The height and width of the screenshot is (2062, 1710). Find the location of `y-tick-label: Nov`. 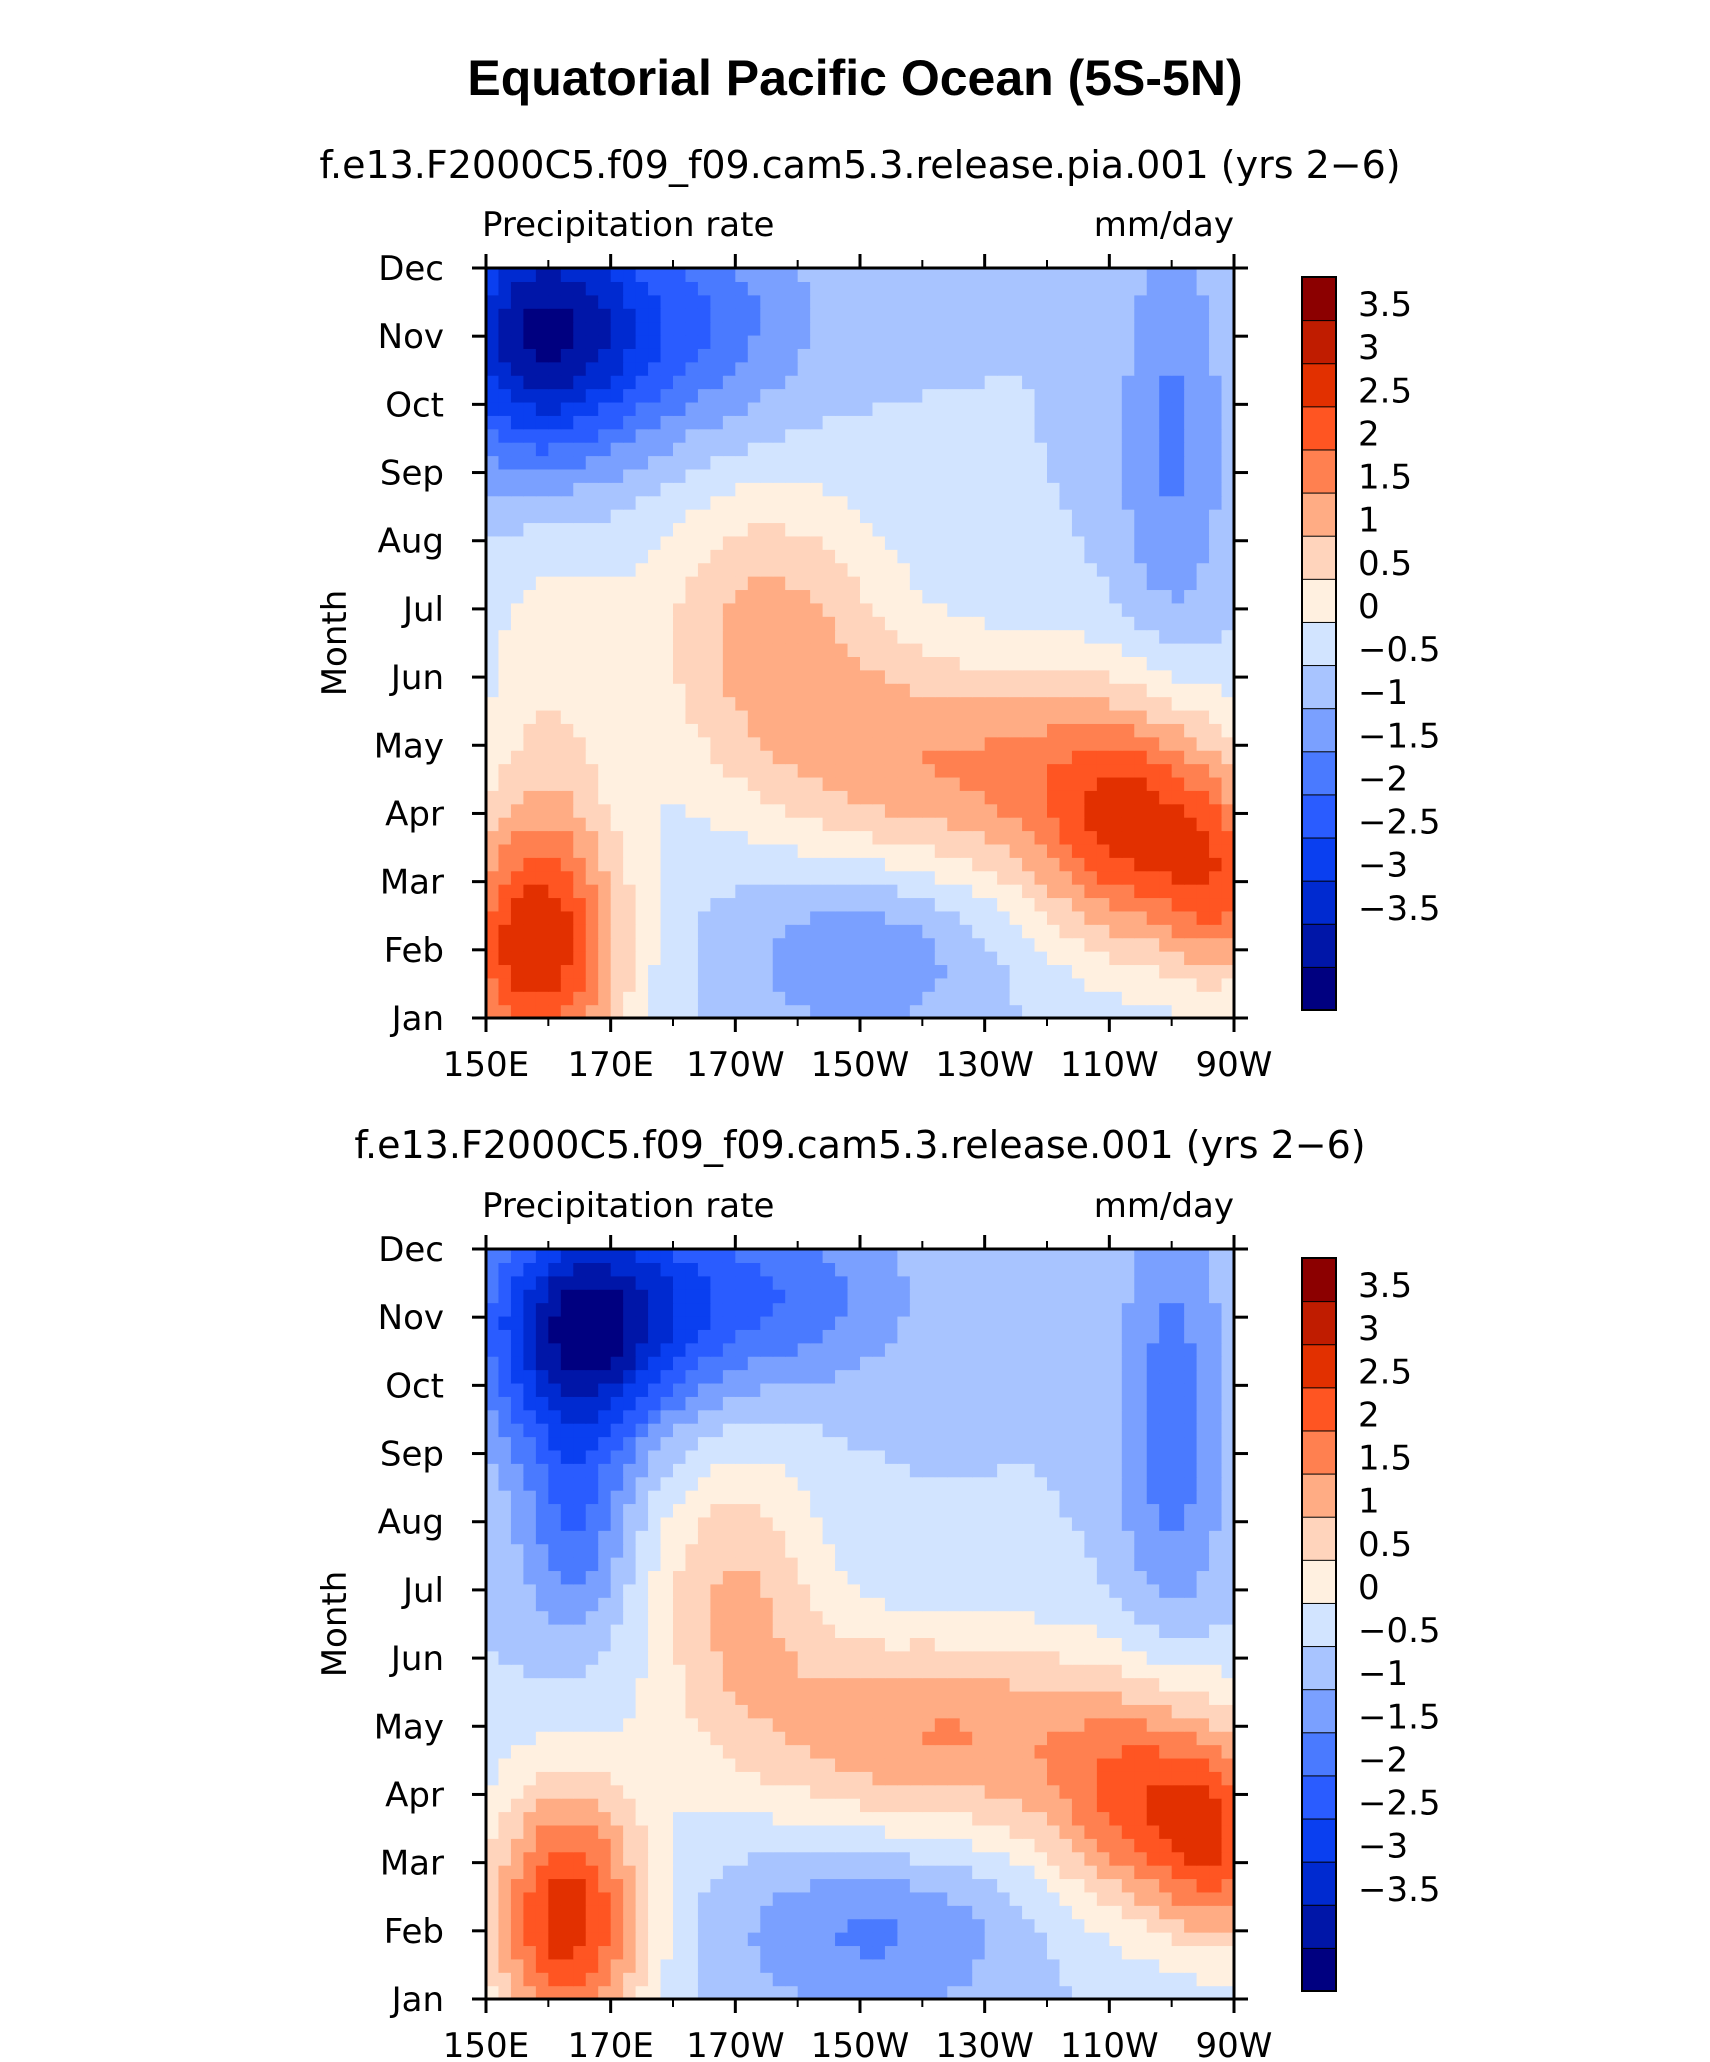

y-tick-label: Nov is located at coordinates (411, 337).